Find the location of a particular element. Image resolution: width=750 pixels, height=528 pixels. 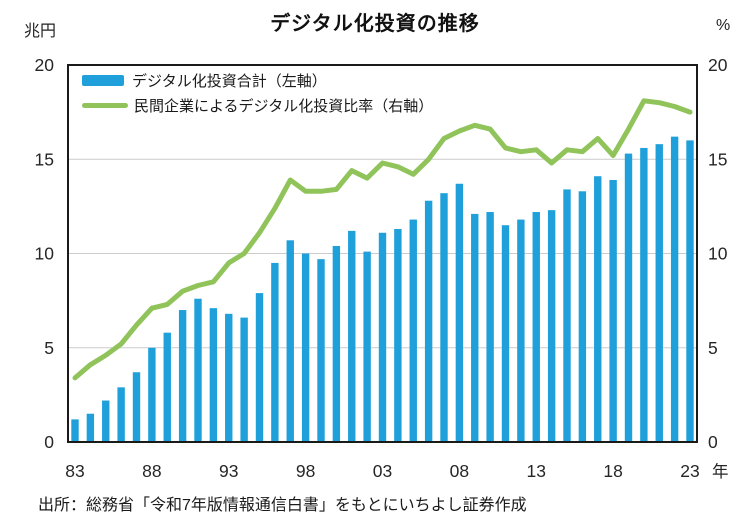

bar-1996 is located at coordinates (275, 352).